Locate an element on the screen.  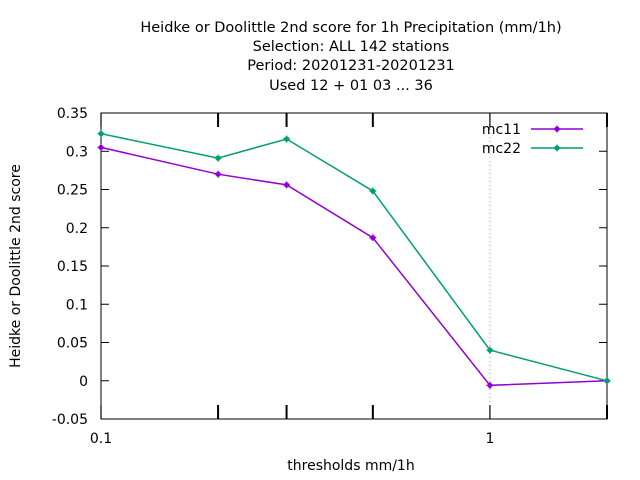
title-line-2: Selection: ALL 142 stations is located at coordinates (351, 47).